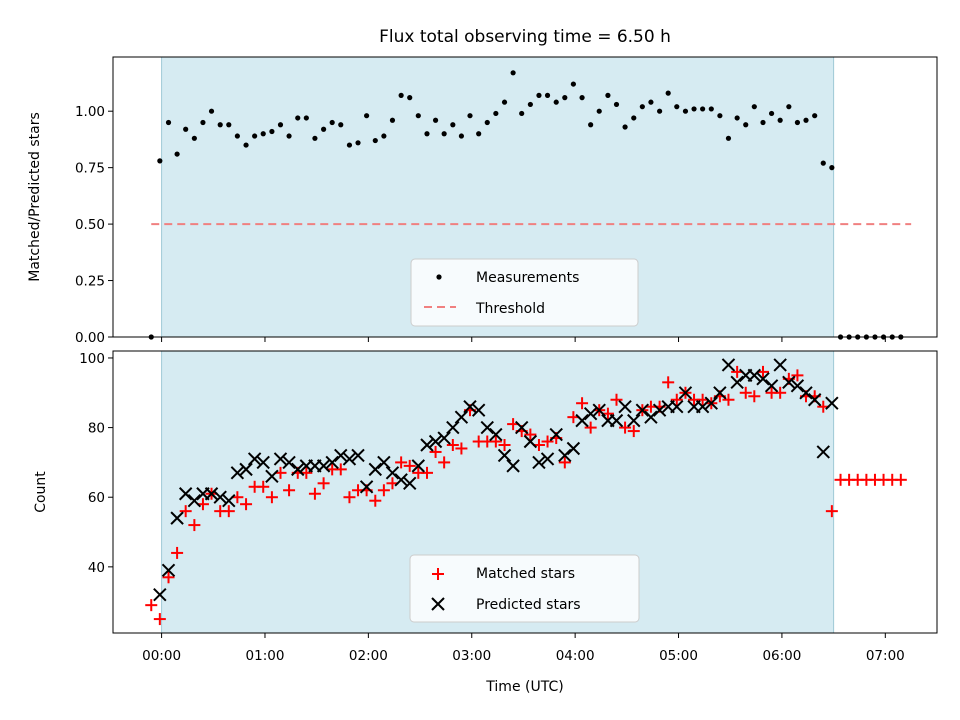 The image size is (960, 720). I want to click on bottom-y-tick-label: 80, so click(96, 429).